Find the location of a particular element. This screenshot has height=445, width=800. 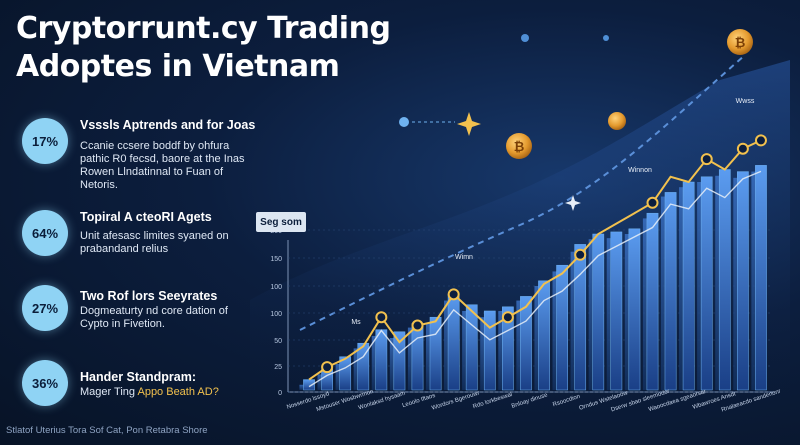

stat-heading: Vsssls Aptrends and for Joas is located at coordinates (168, 125).